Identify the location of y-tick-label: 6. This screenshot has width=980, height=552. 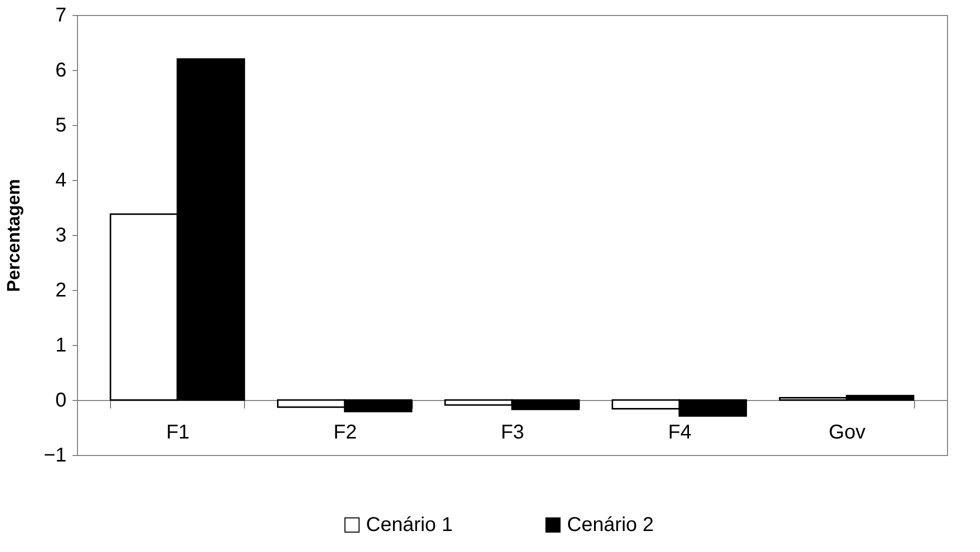
(60, 71).